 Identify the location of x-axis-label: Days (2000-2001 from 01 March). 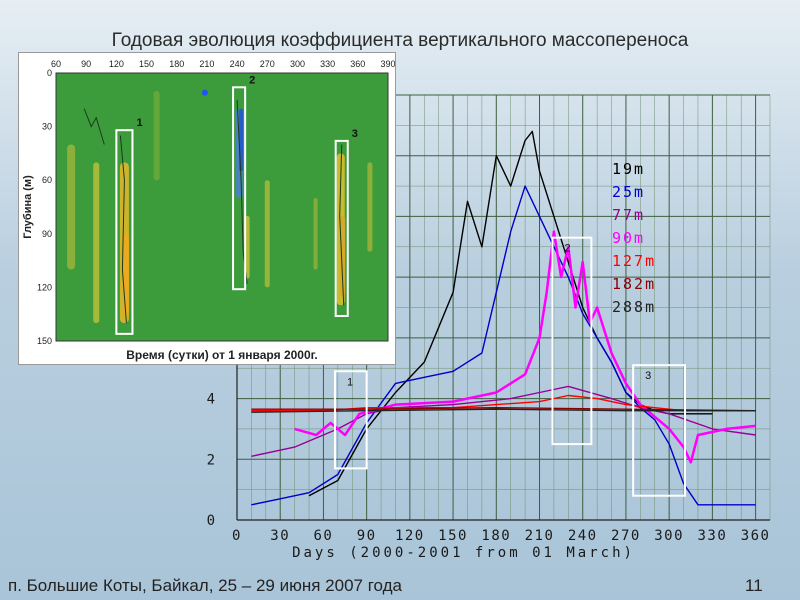
(463, 553).